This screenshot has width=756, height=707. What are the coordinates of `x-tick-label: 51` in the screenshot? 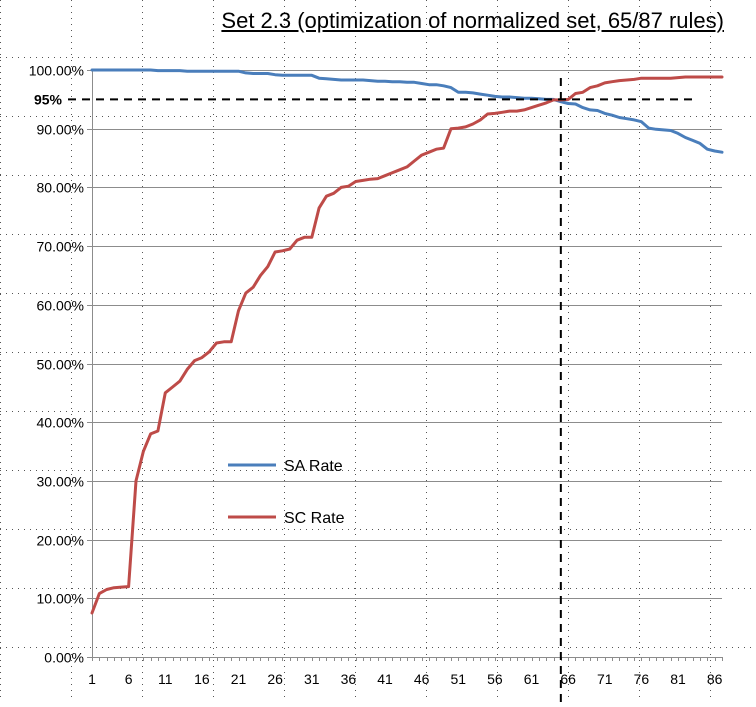 It's located at (458, 679).